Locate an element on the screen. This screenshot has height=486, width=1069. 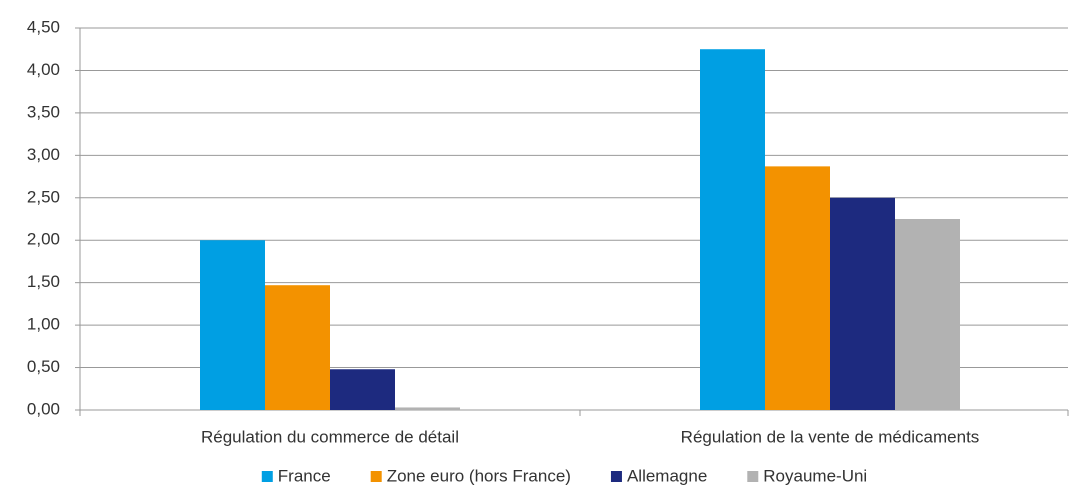
y-tick-label: 3,00 is located at coordinates (43, 154).